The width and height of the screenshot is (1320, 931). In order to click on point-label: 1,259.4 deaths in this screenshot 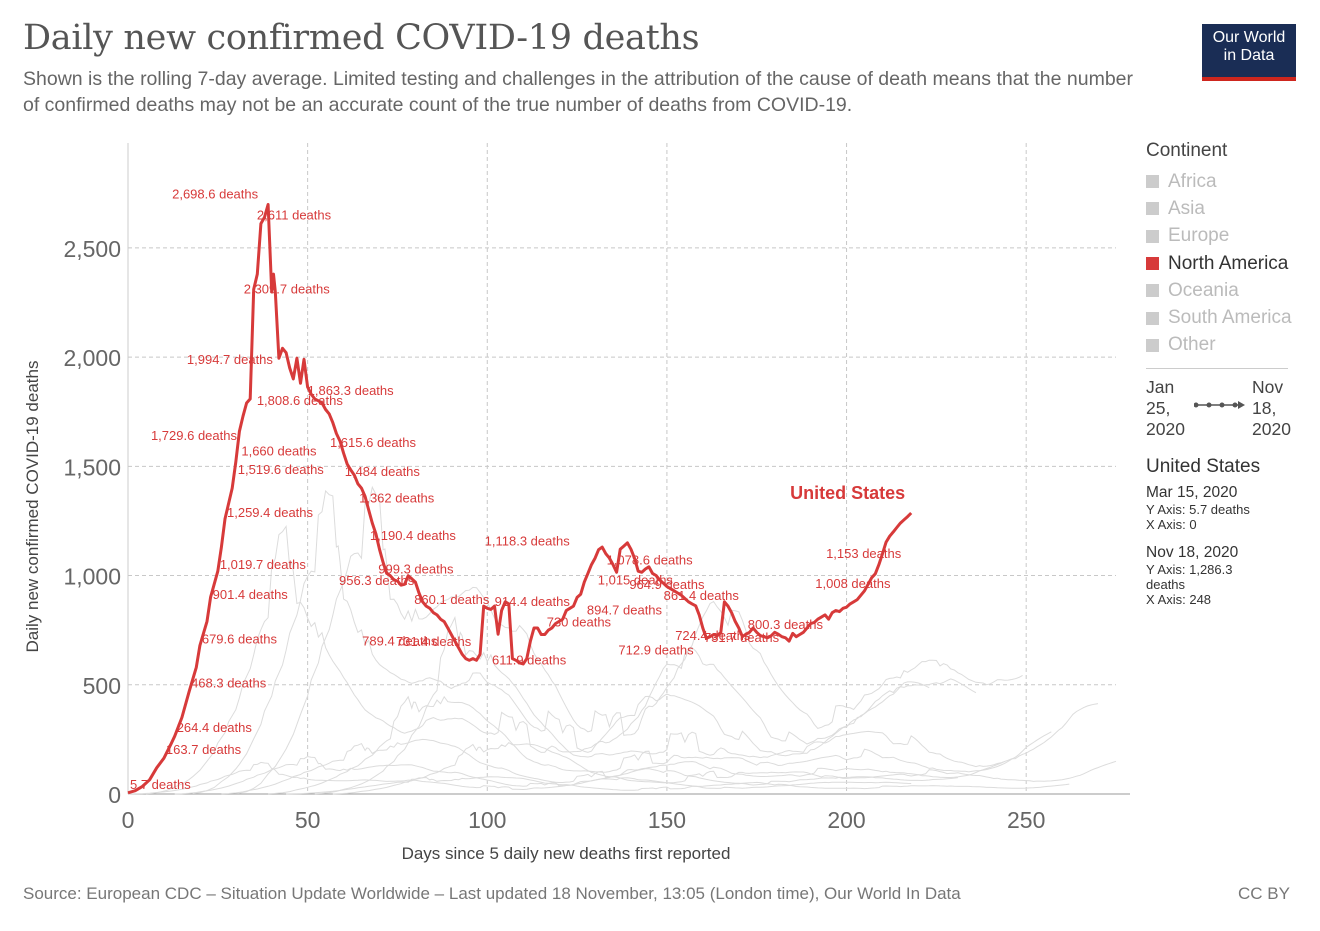, I will do `click(270, 512)`.